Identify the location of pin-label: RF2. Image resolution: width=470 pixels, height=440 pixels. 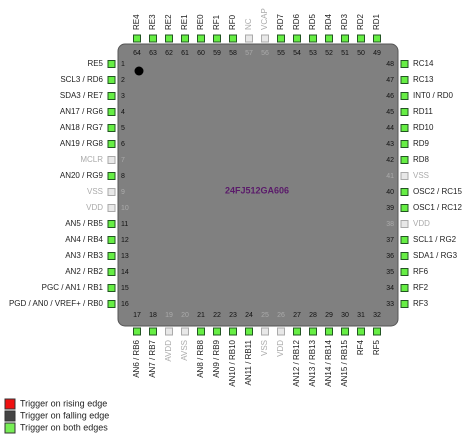
(421, 287).